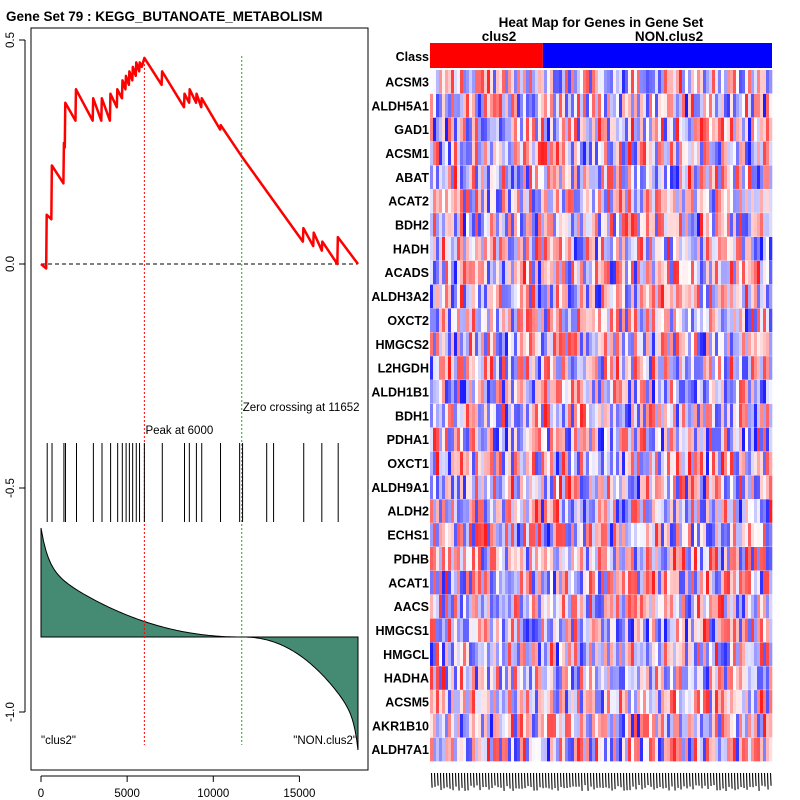 This screenshot has width=800, height=800. Describe the element at coordinates (601, 511) in the screenshot. I see `heatmap-row` at that location.